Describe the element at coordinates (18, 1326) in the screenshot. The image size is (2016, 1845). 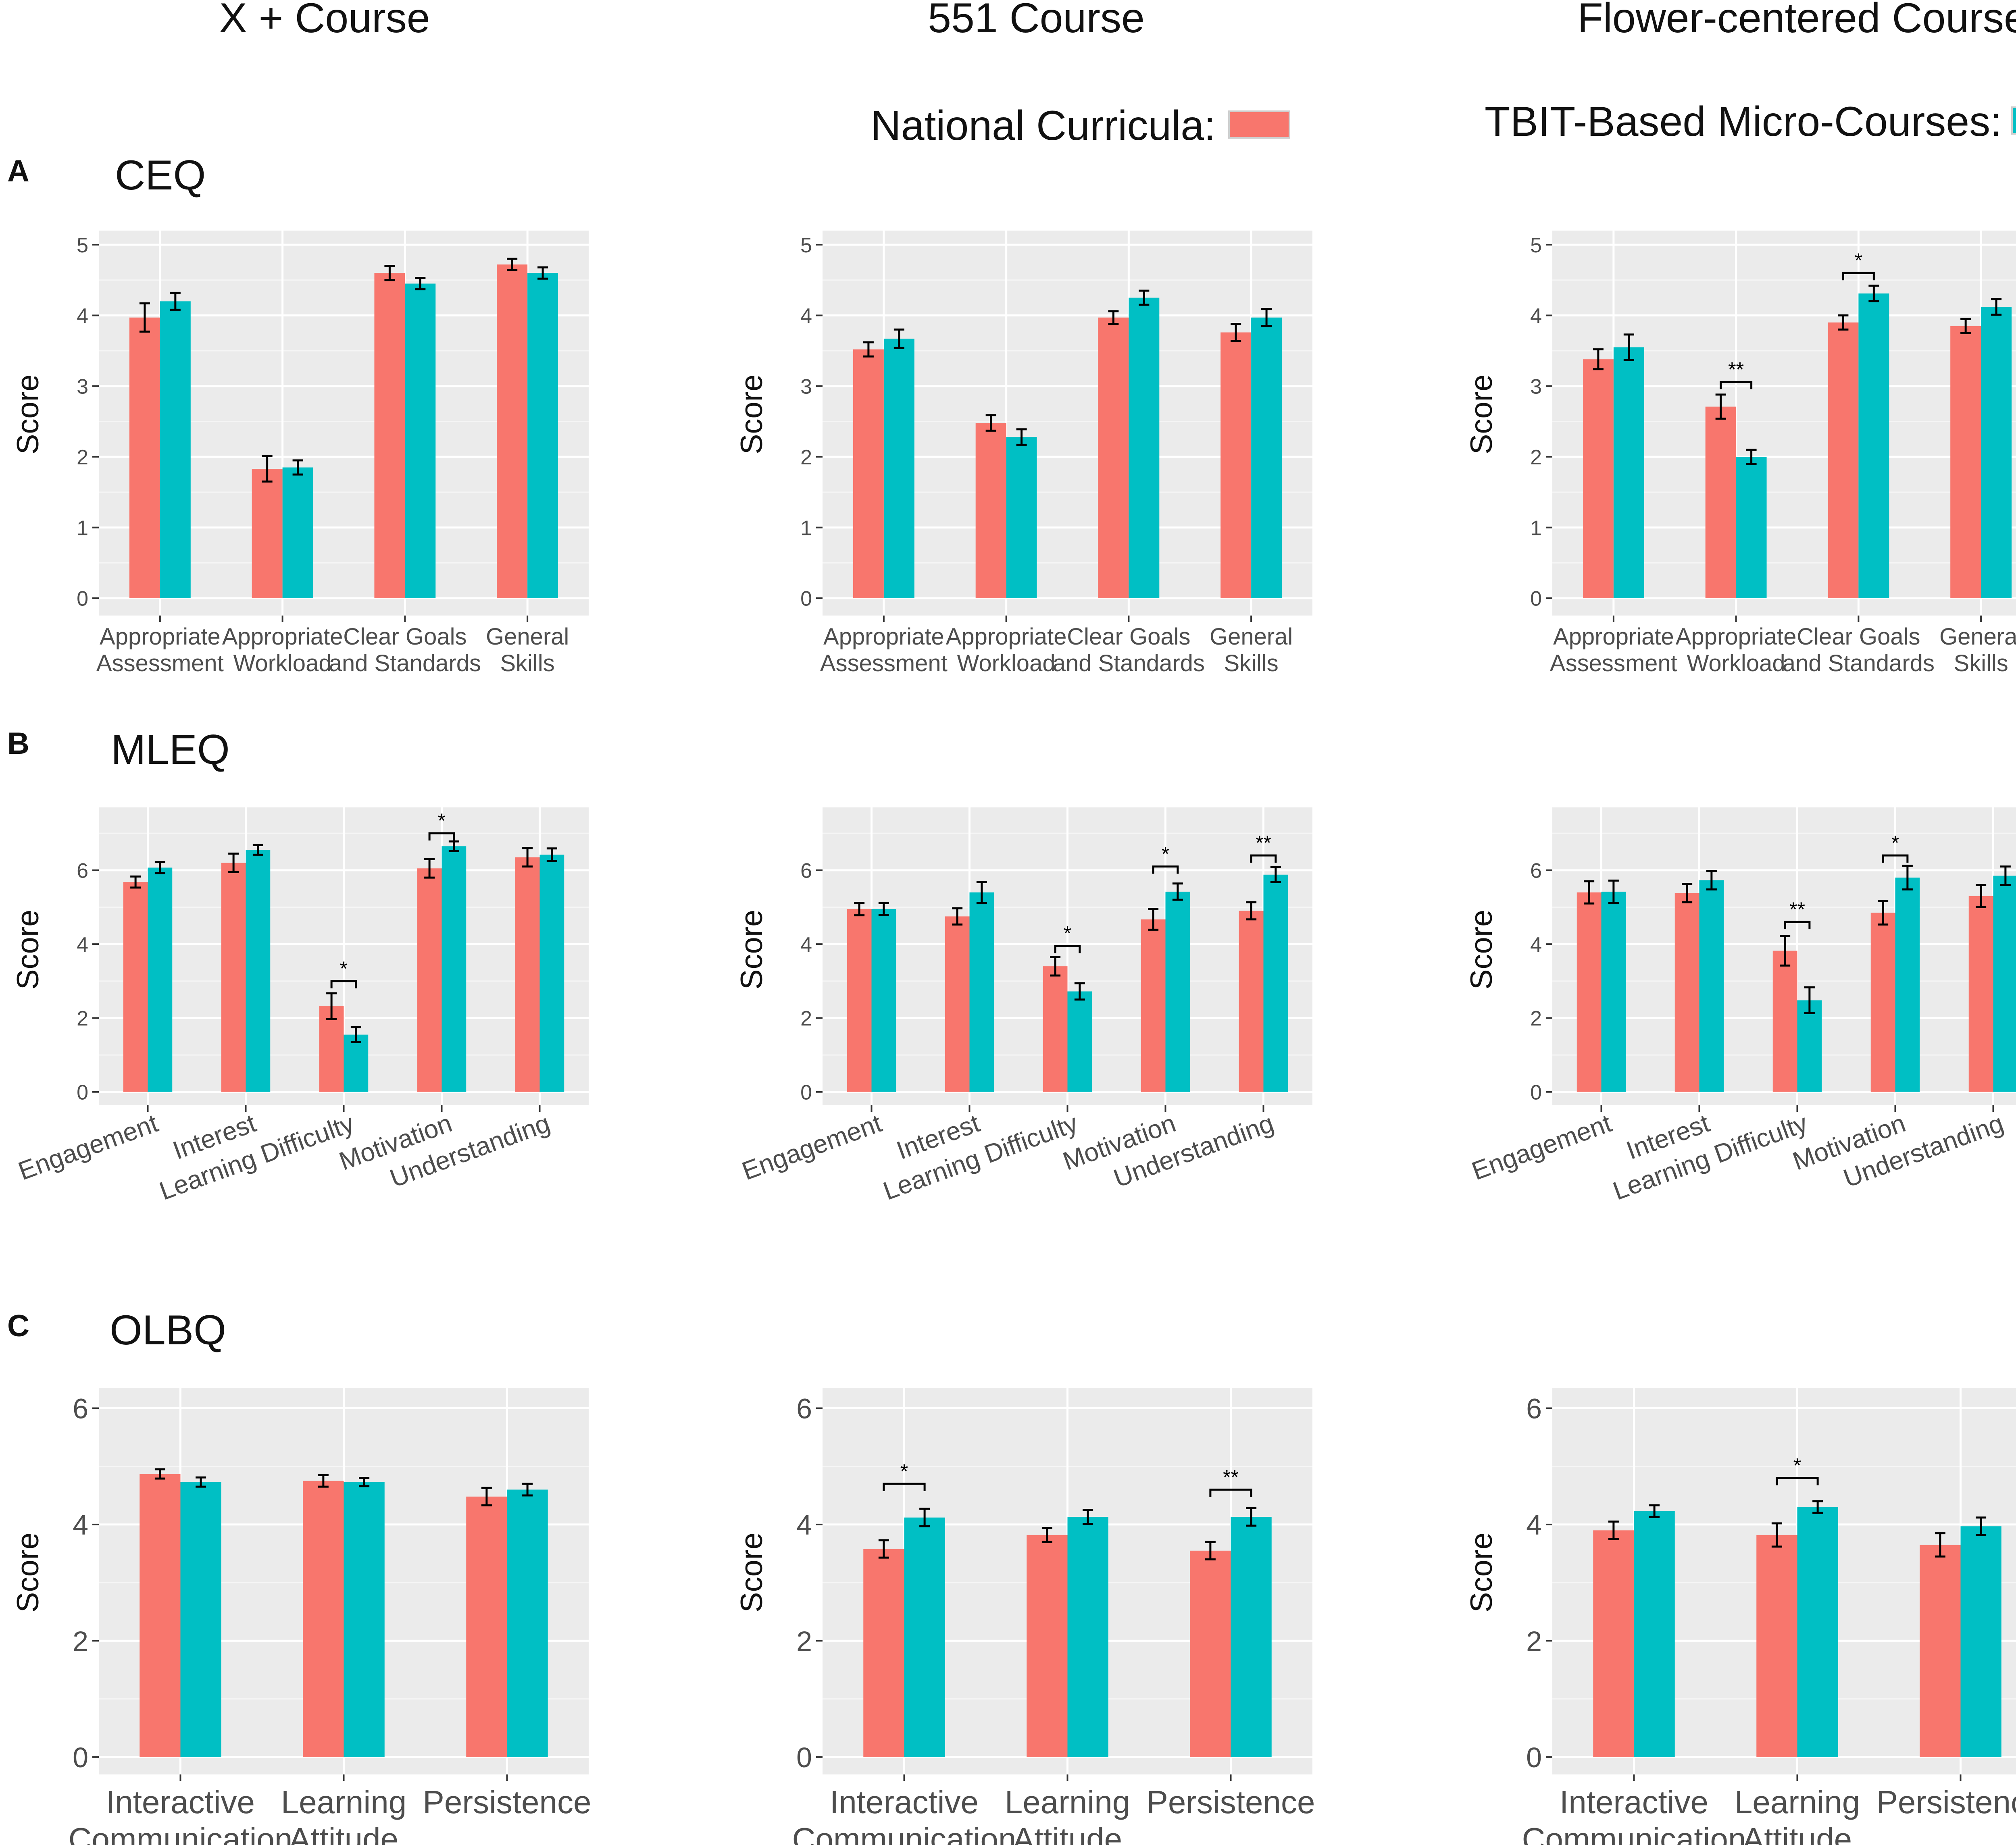
I see `row-letter-c: C` at that location.